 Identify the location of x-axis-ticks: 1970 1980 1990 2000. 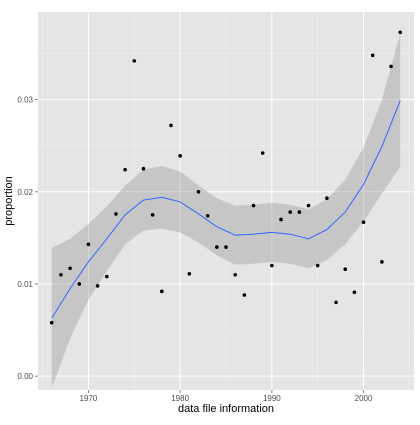
(226, 396).